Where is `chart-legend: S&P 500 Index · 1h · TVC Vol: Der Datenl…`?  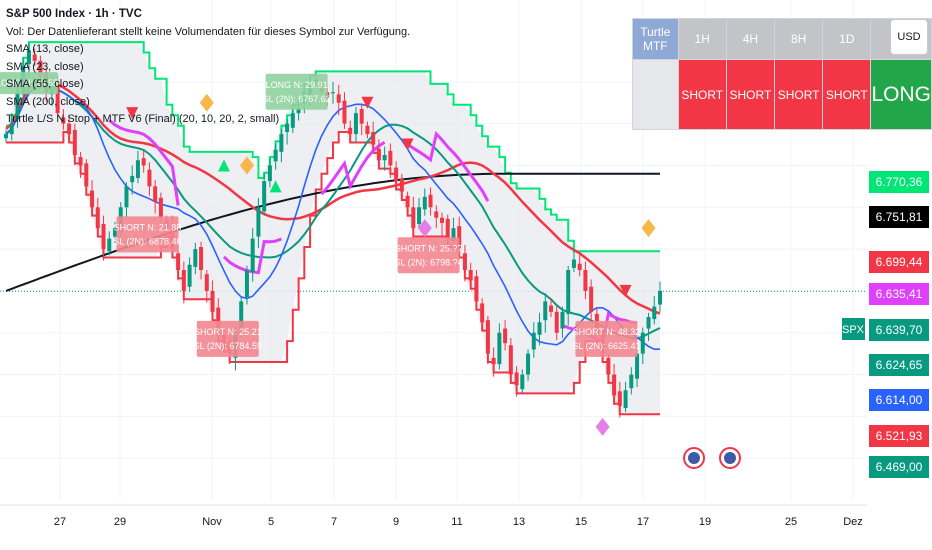
chart-legend: S&P 500 Index · 1h · TVC Vol: Der Datenl… is located at coordinates (208, 67).